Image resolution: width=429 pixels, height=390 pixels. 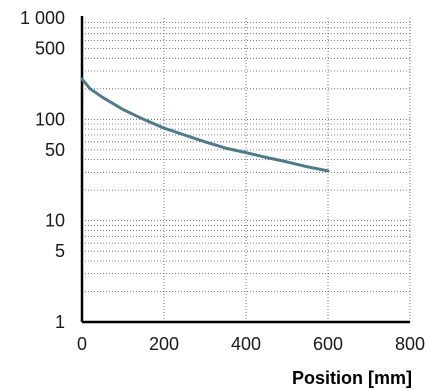 What do you see at coordinates (246, 344) in the screenshot?
I see `x-tick-label: 400` at bounding box center [246, 344].